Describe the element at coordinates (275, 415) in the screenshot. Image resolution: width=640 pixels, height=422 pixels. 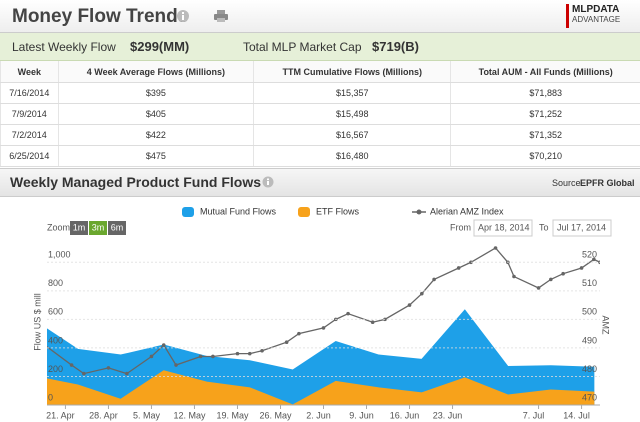
I see `x-tick-label: 26. May` at that location.